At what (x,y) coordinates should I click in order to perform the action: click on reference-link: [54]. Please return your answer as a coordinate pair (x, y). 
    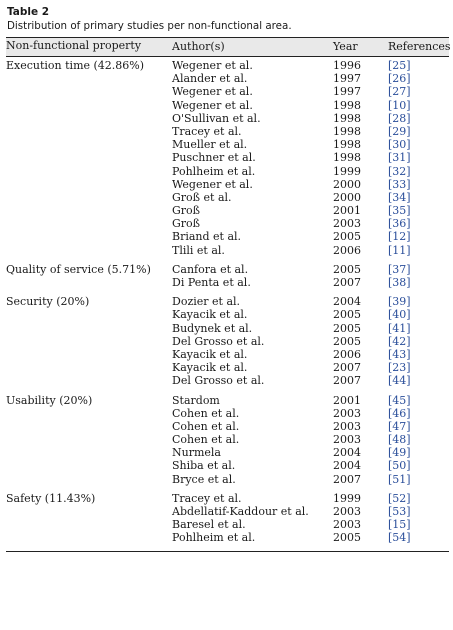
    Looking at the image, I should click on (399, 538).